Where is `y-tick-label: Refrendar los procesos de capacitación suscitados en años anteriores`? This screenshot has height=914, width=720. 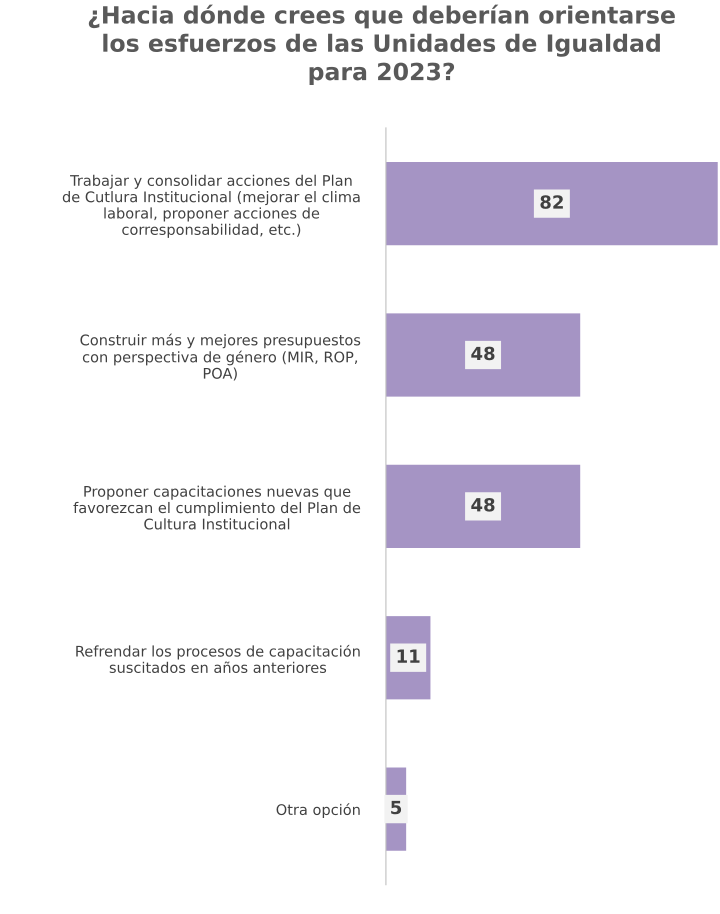 y-tick-label: Refrendar los procesos de capacitación suscitados en años anteriores is located at coordinates (218, 659).